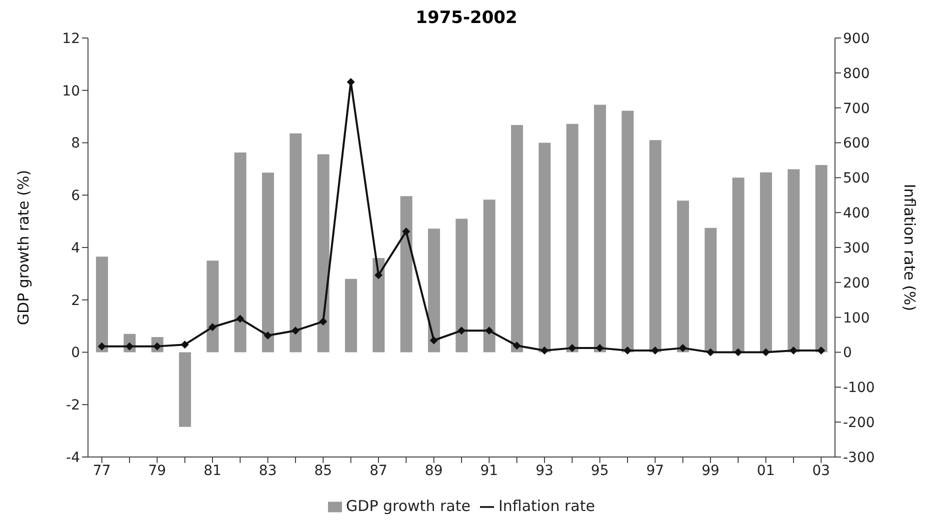  What do you see at coordinates (71, 38) in the screenshot?
I see `y-tick-label: 12` at bounding box center [71, 38].